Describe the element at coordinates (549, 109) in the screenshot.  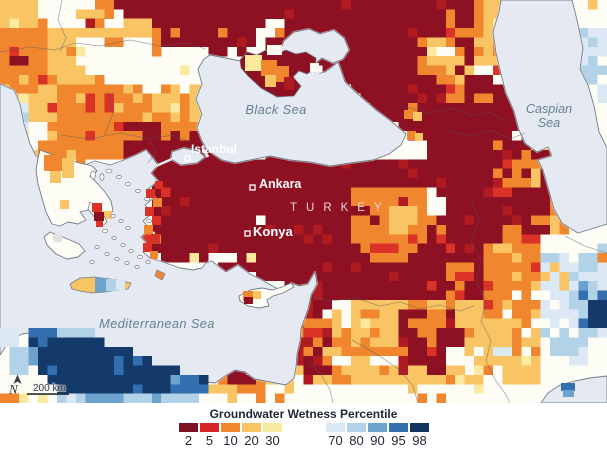
I see `svg-text: Caspian` at that location.